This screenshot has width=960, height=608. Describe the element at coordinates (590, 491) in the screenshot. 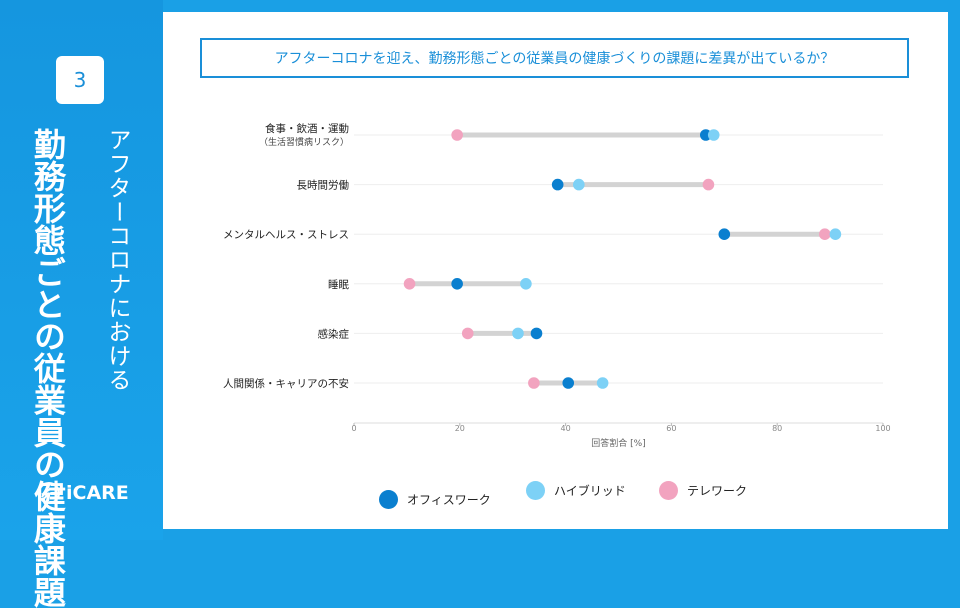

I see `legend-label-hybrid: ハイブリッド` at that location.